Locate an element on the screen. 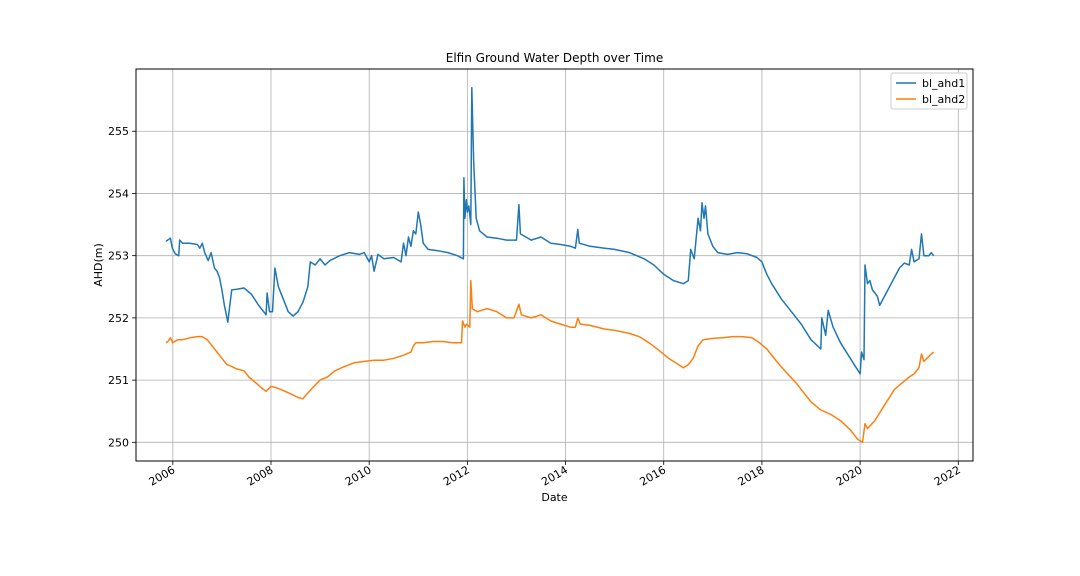 This screenshot has width=1080, height=576. y-tick-label: 255 is located at coordinates (118, 131).